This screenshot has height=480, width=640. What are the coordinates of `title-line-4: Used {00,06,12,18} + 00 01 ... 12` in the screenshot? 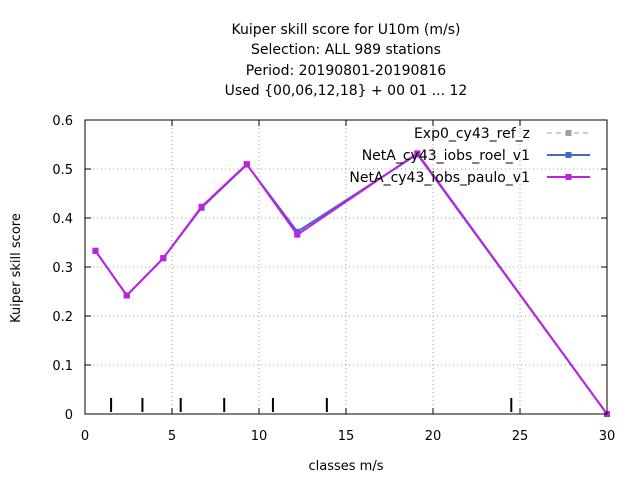 It's located at (346, 91).